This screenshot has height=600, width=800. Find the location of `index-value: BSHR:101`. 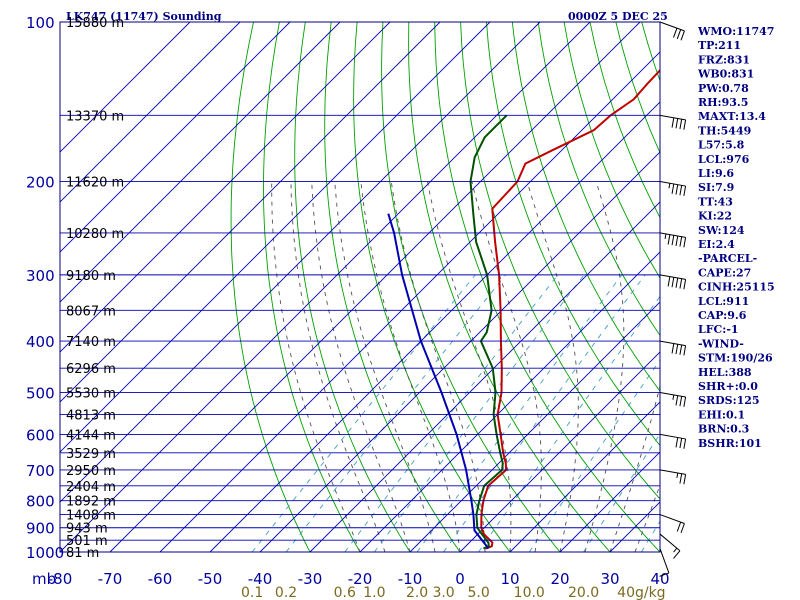

index-value: BSHR:101 is located at coordinates (730, 443).